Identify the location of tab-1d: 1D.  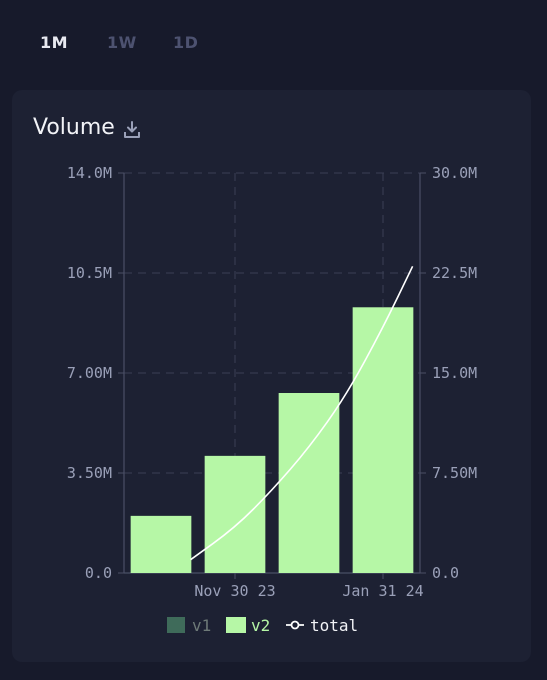
(186, 42).